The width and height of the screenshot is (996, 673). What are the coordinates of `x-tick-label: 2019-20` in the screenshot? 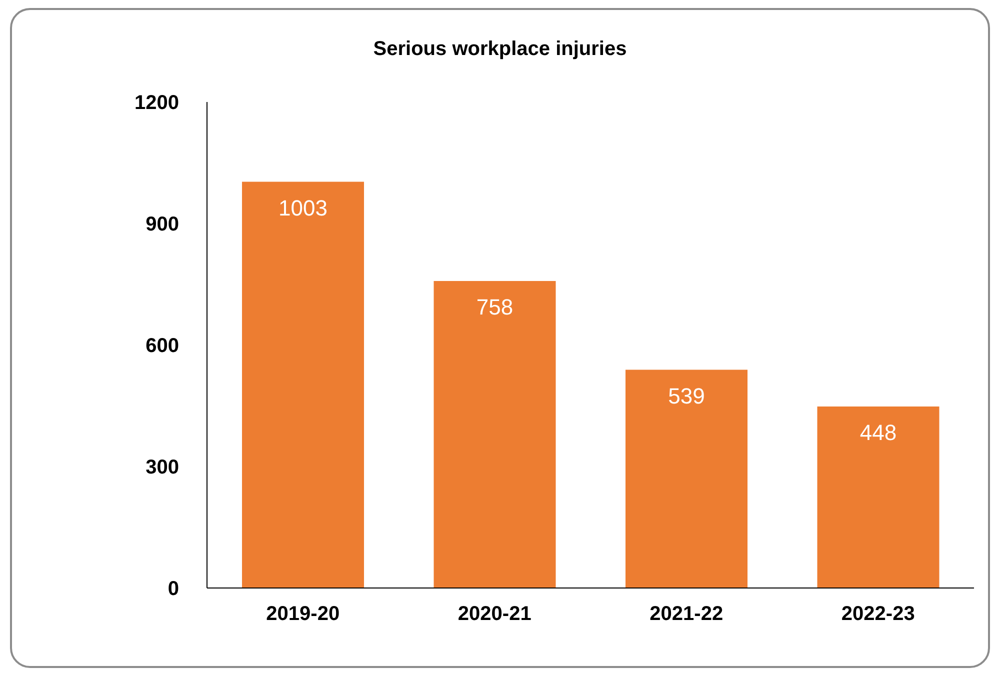 It's located at (303, 614).